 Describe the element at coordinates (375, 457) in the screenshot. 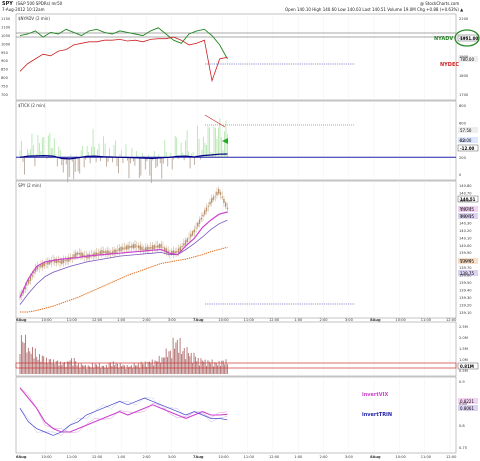

I see `x-tick-bottom-14: 8Aug` at that location.